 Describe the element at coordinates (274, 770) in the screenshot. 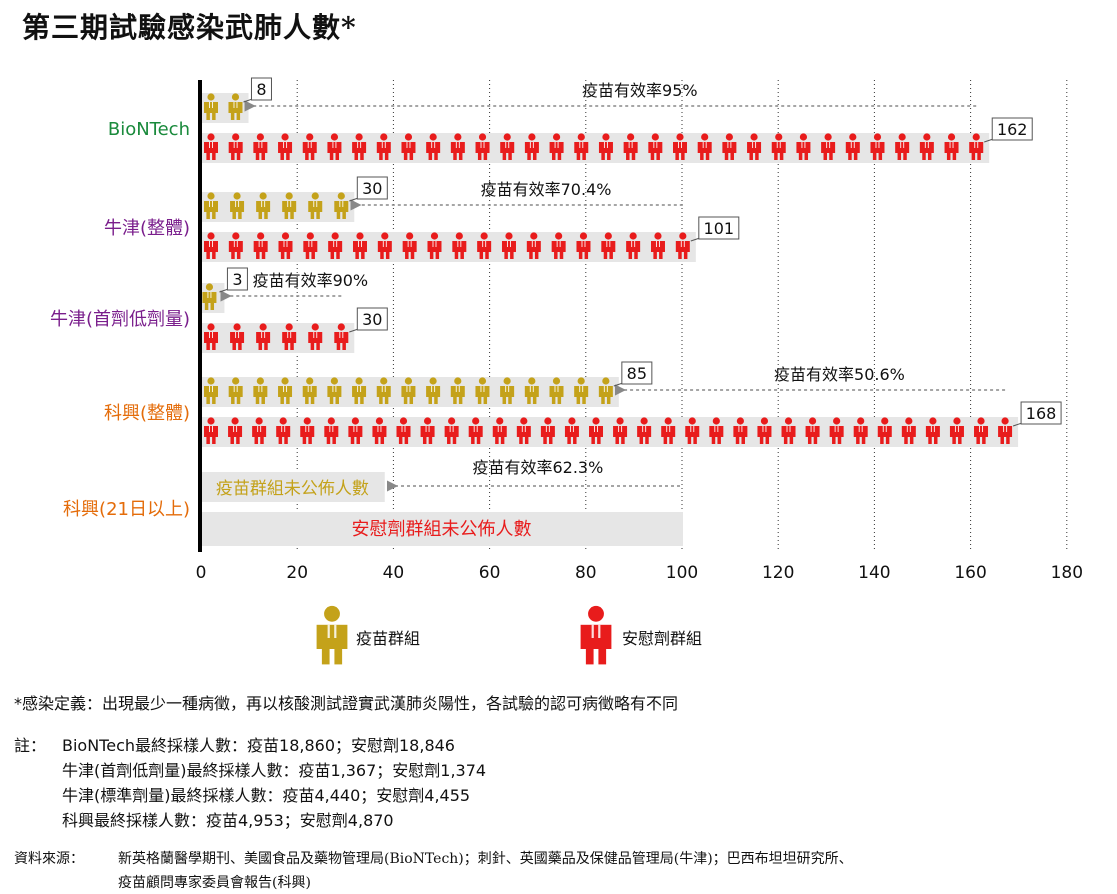

I see `note-line: 牛津(首劑低劑量)最終採樣人數：疫苗1,367；安慰劑1,374` at that location.